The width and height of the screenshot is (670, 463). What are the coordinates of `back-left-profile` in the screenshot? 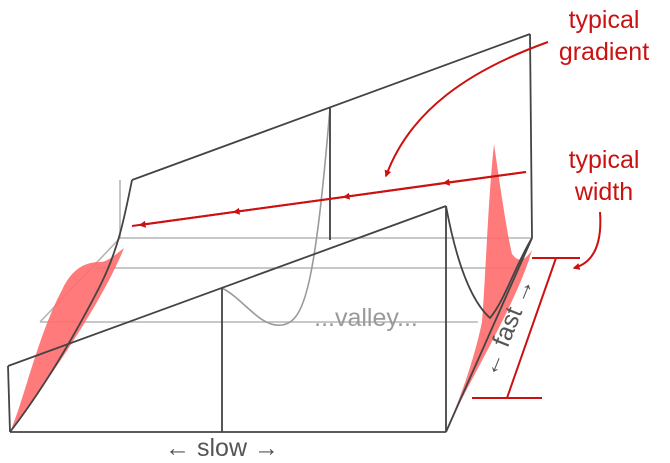 It's located at (71, 306).